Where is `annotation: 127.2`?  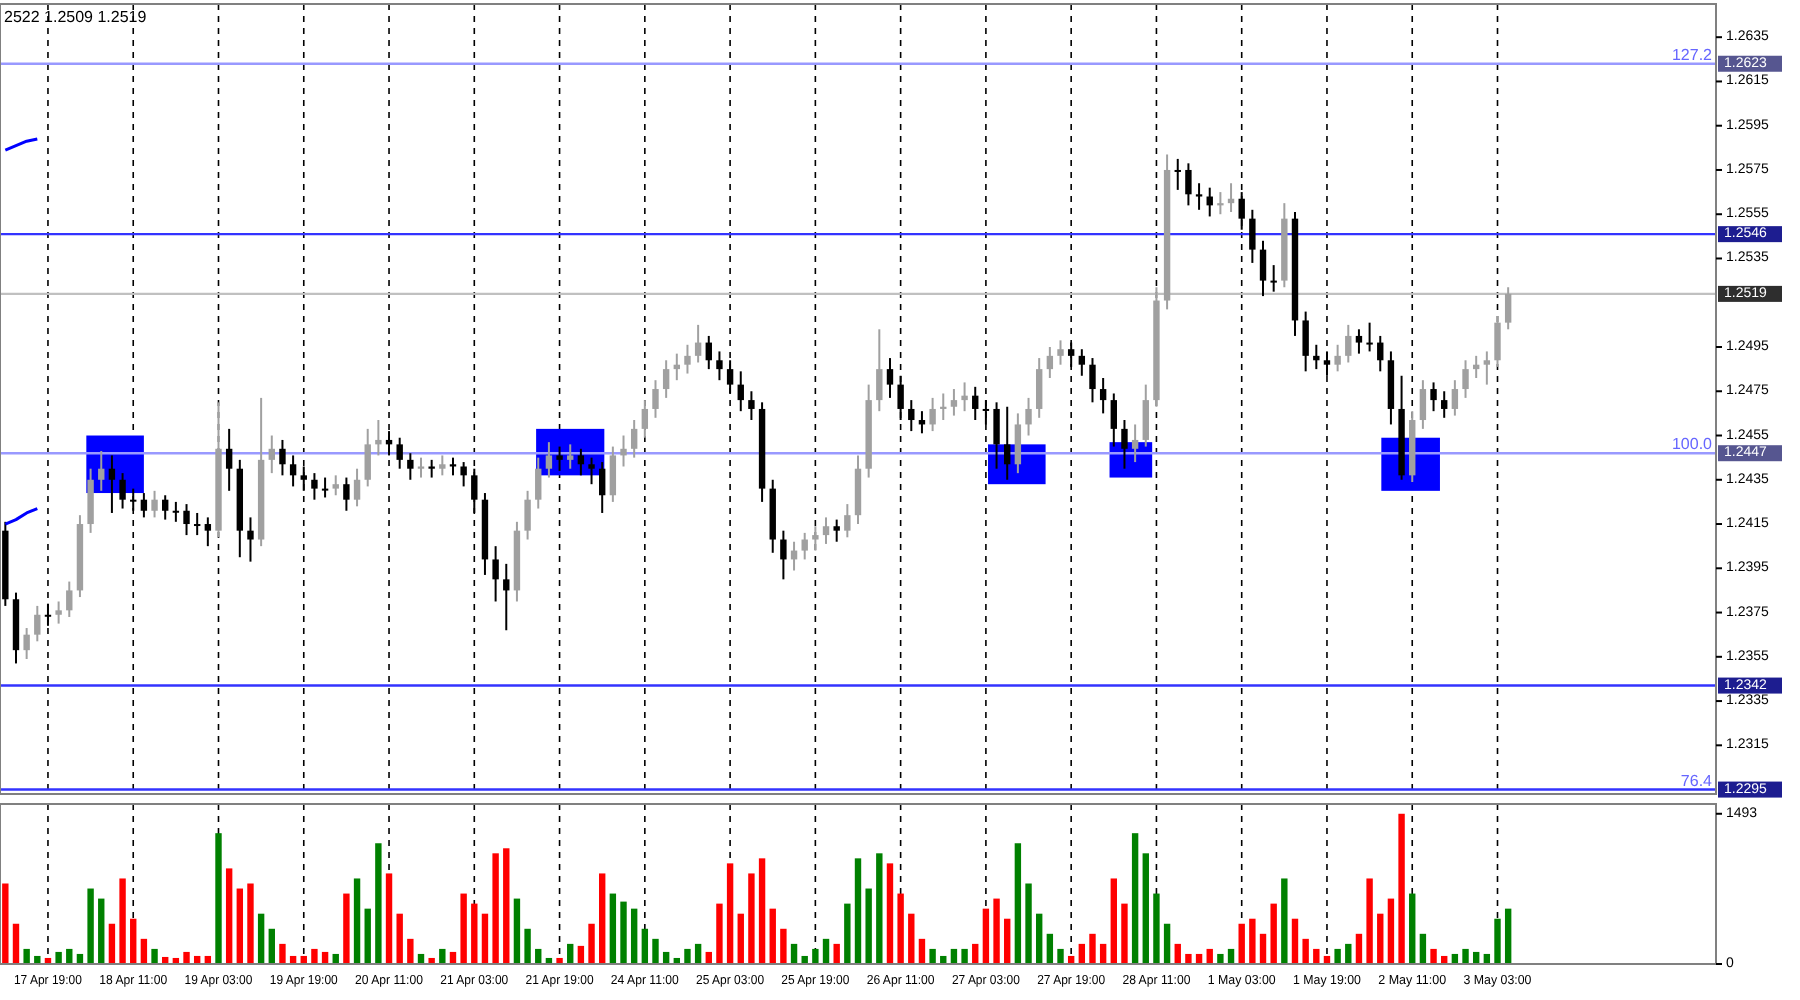 annotation: 127.2 is located at coordinates (1692, 54).